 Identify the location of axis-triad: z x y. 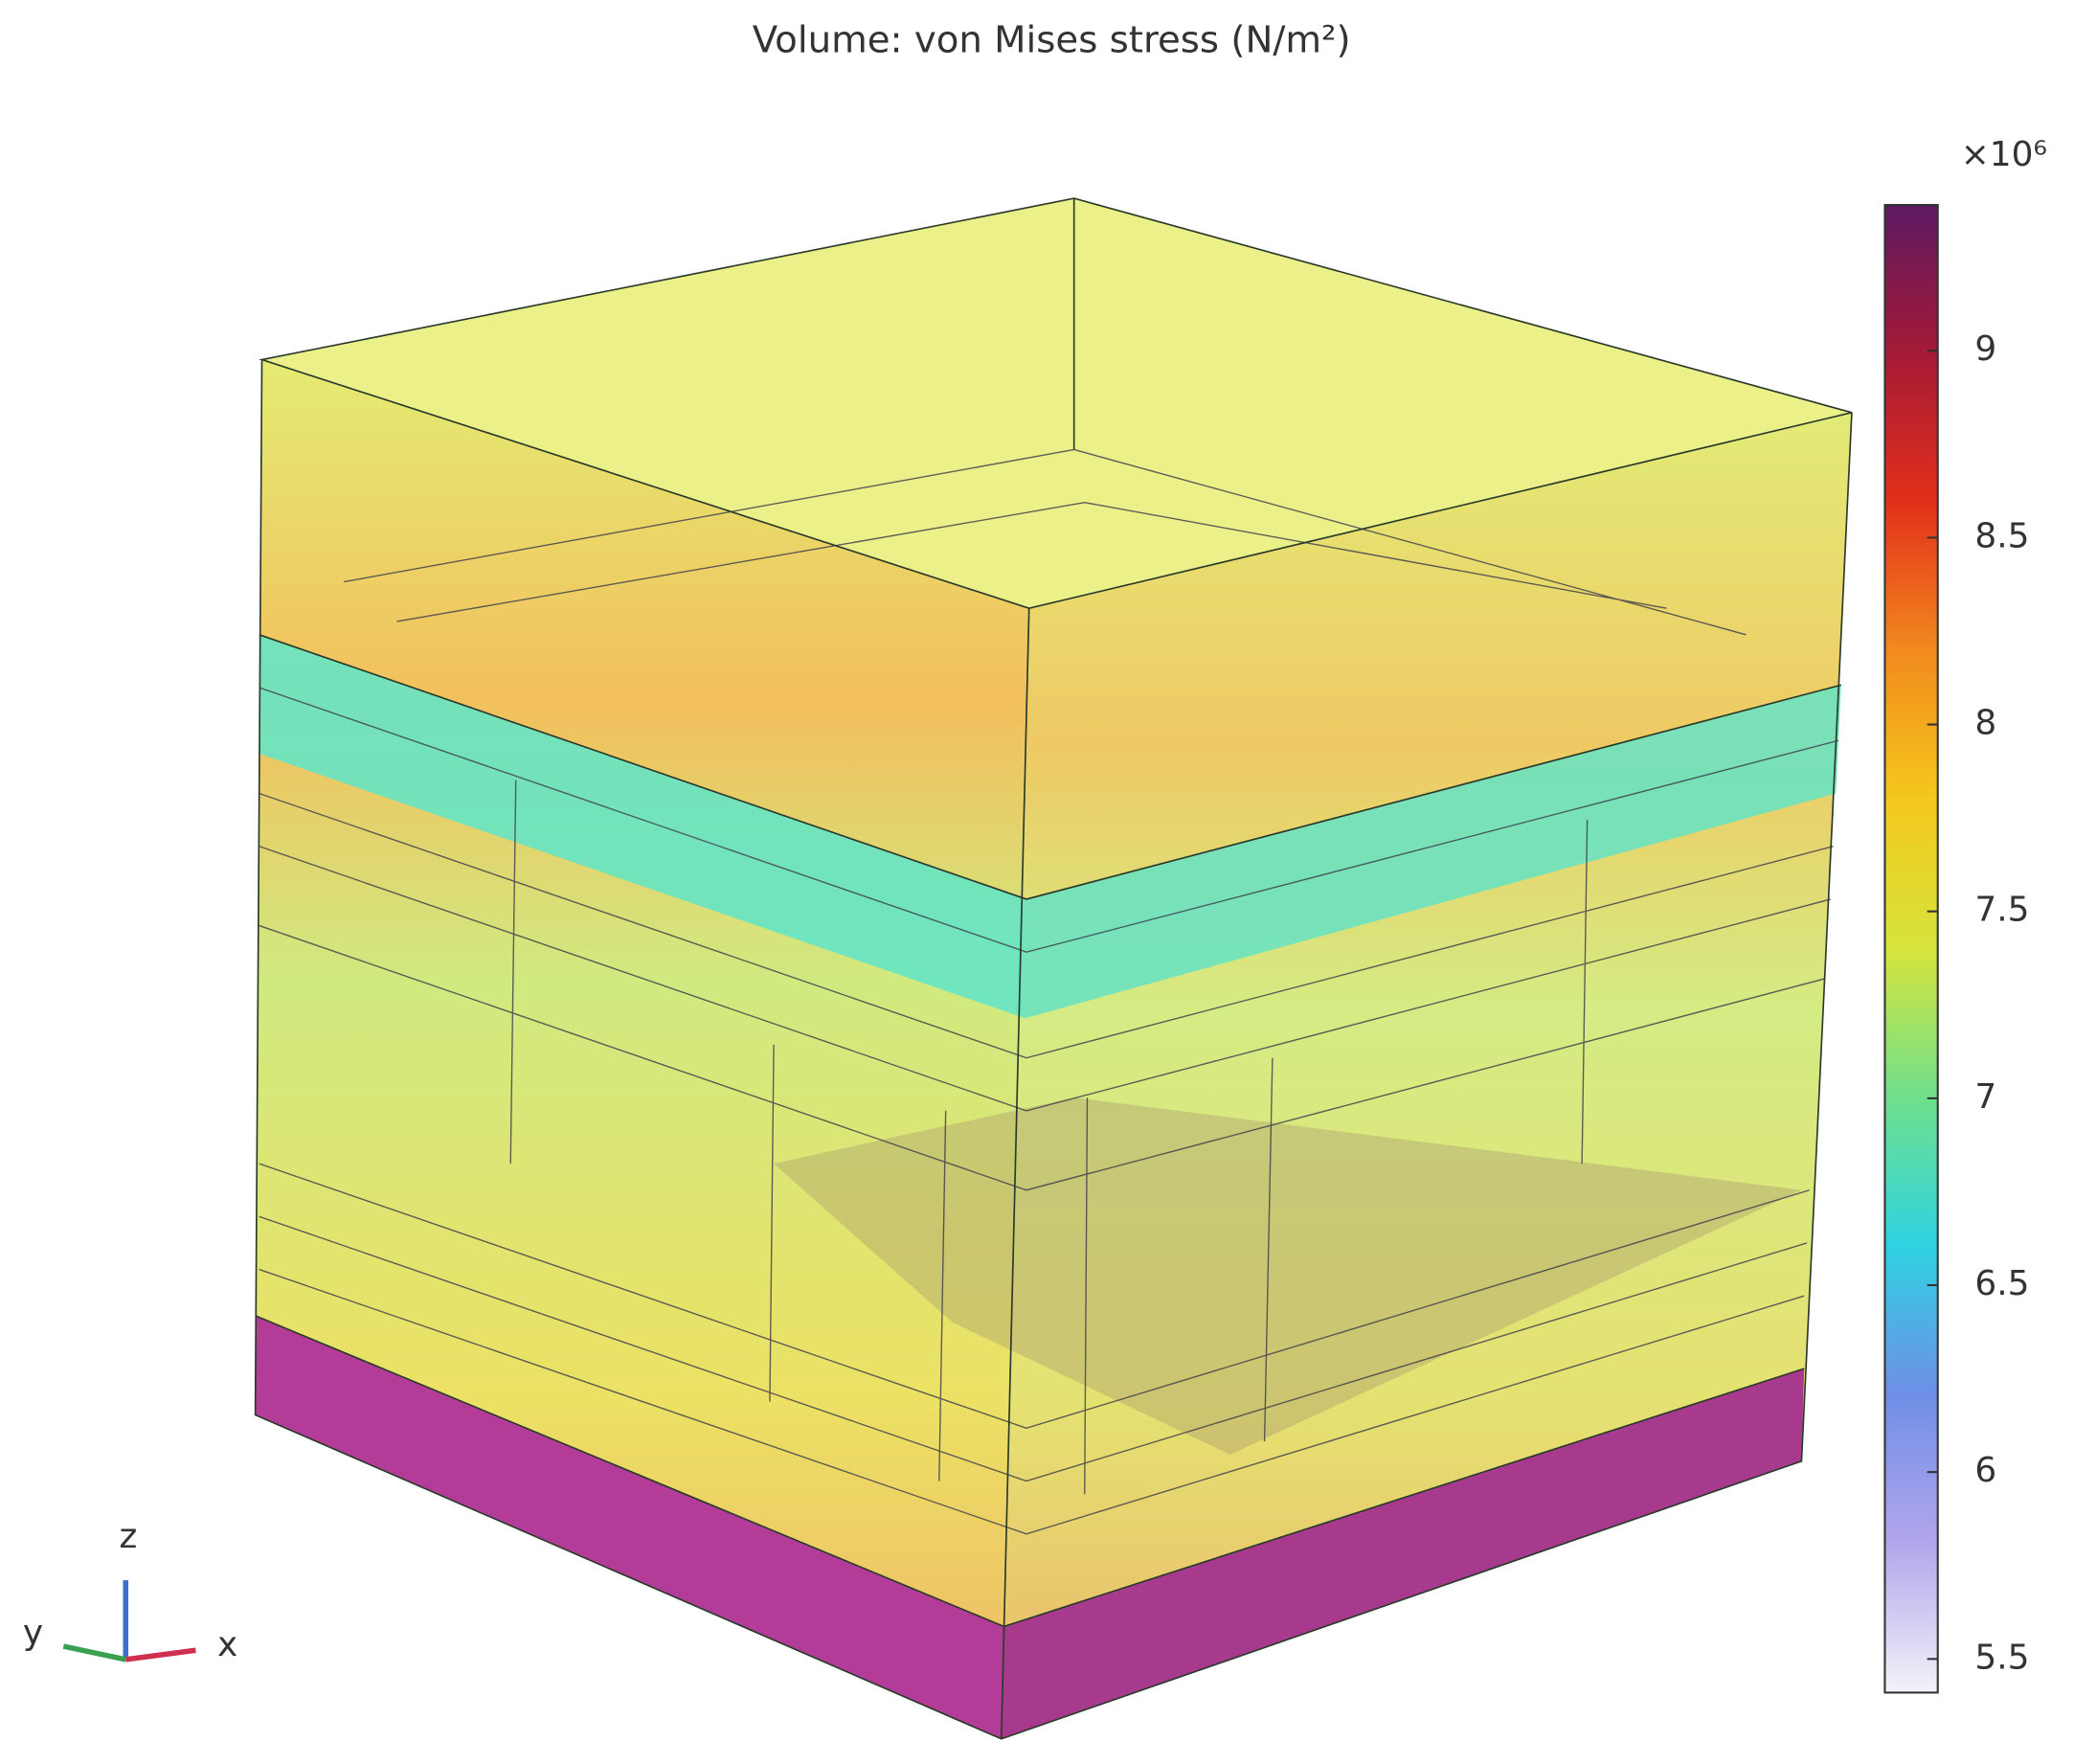
(130, 1590).